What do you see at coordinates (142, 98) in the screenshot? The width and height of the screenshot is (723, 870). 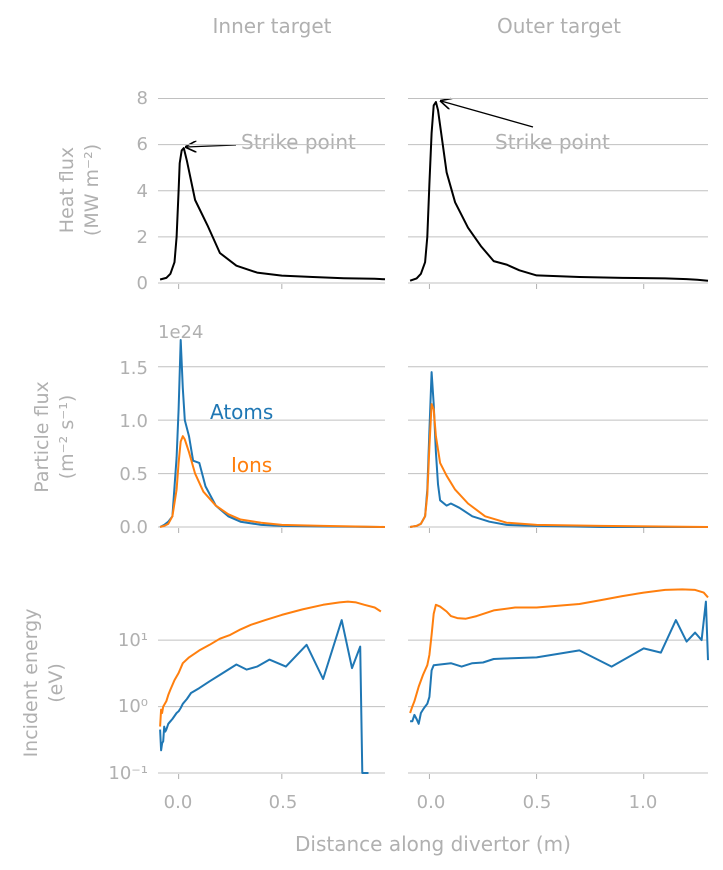 I see `ytick-heat-8: 8` at bounding box center [142, 98].